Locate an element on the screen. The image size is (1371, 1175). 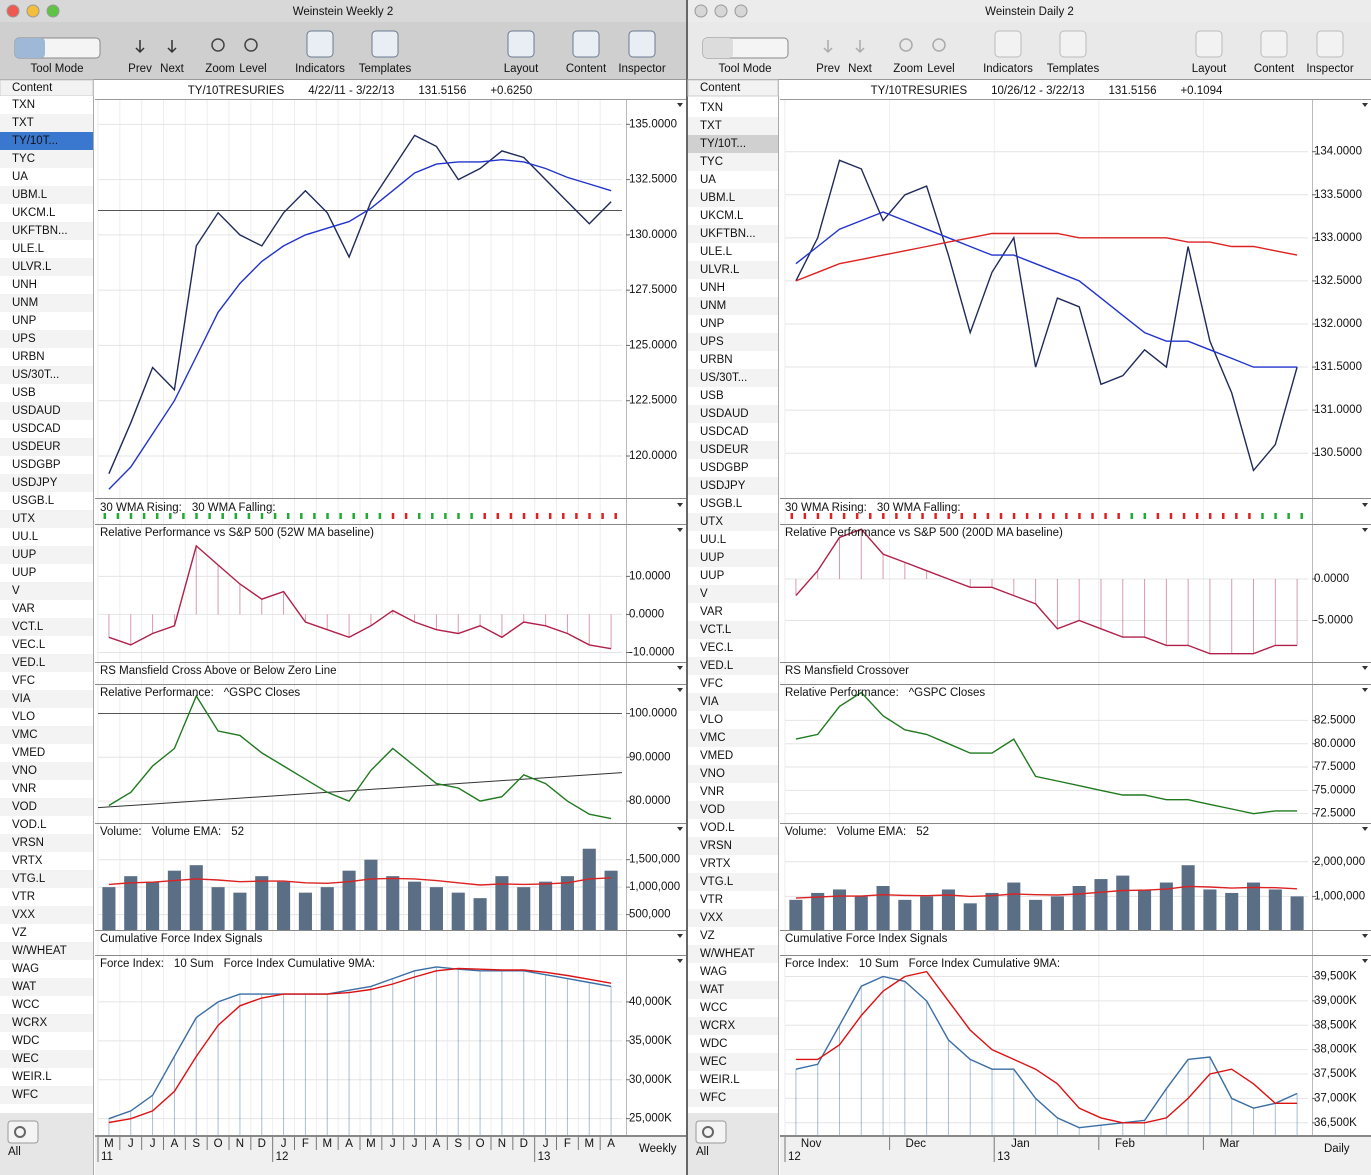
symbol-item: USGB.L is located at coordinates (721, 504).